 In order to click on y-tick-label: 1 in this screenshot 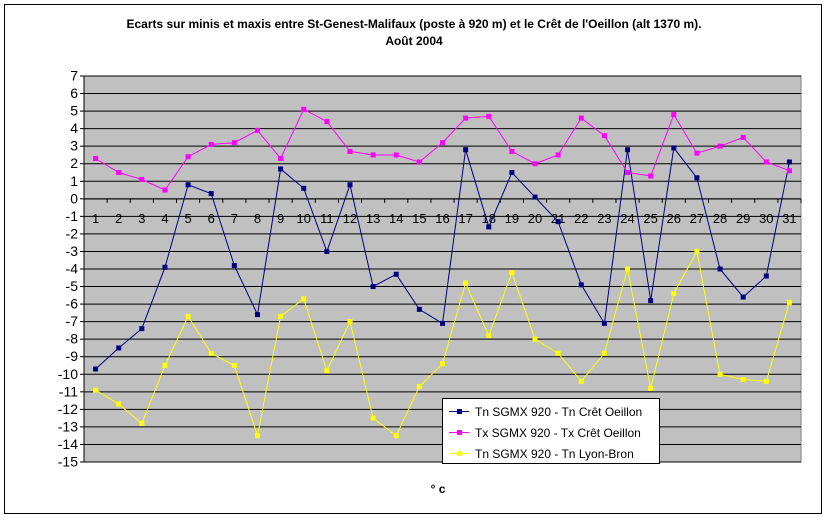, I will do `click(74, 181)`.